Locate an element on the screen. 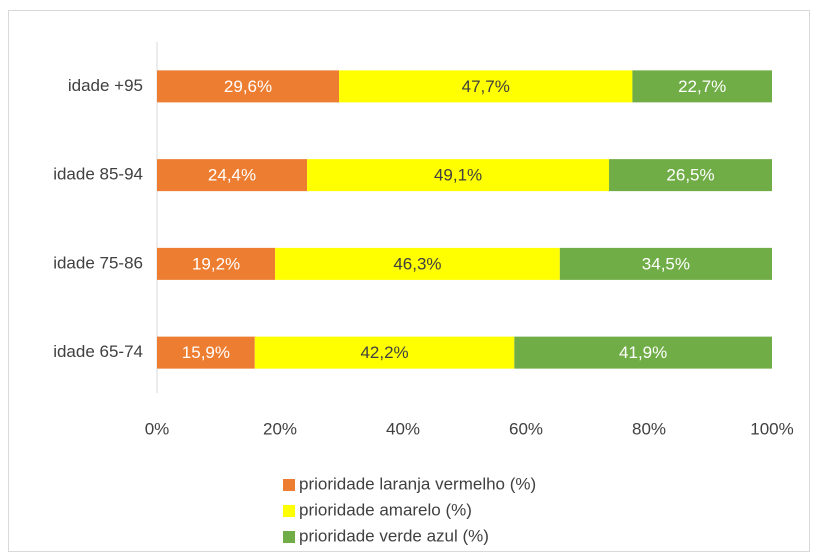 The image size is (818, 554). x-tick-label: 80% is located at coordinates (649, 428).